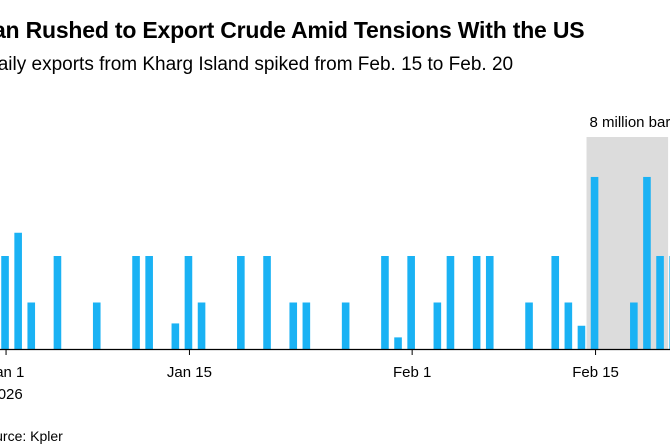  Describe the element at coordinates (31, 436) in the screenshot. I see `source-note: Source: Kpler` at that location.